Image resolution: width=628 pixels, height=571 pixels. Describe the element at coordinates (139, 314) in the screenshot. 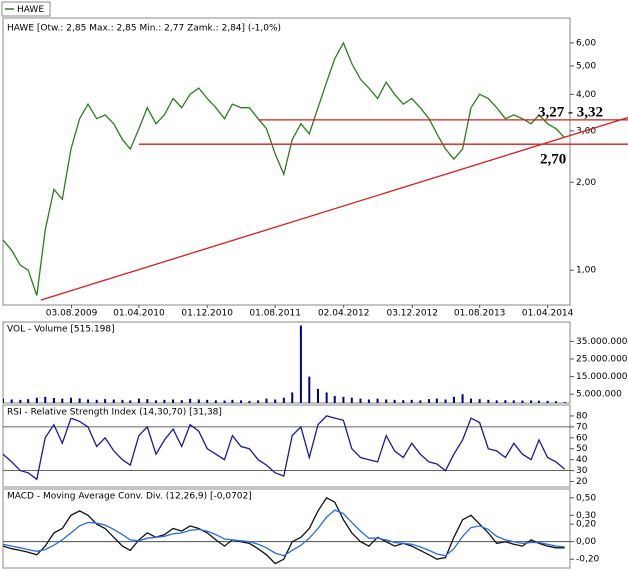

I see `x-tick-label: 01.04.2010` at that location.